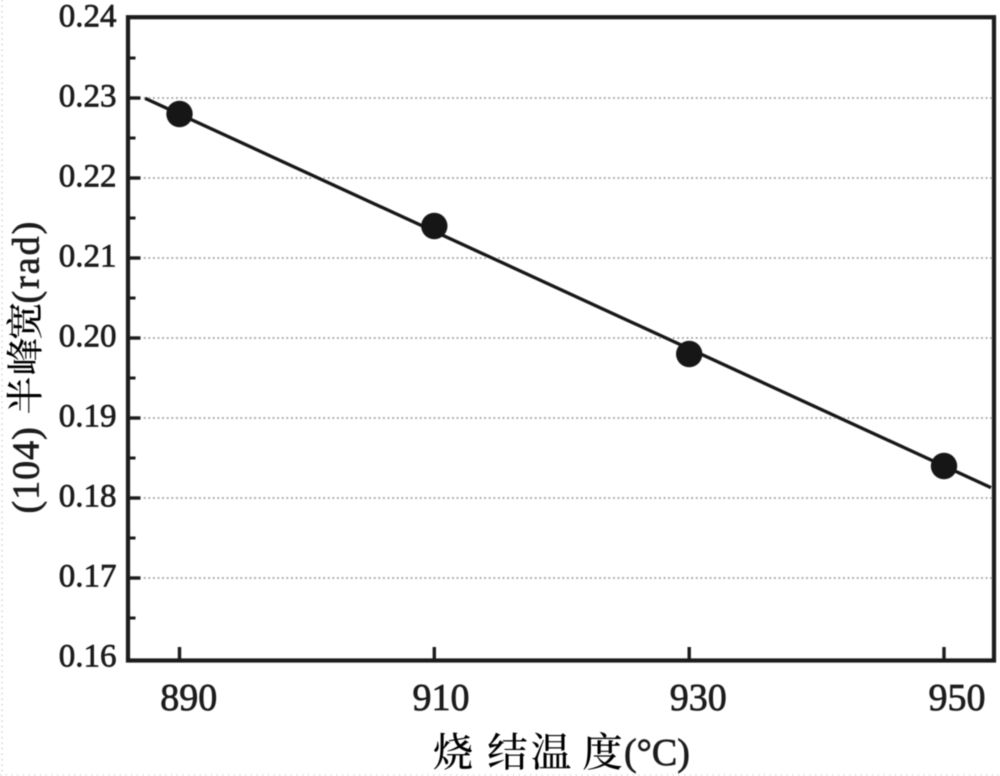  What do you see at coordinates (27, 262) in the screenshot?
I see `svg-text: (rad)` at bounding box center [27, 262].